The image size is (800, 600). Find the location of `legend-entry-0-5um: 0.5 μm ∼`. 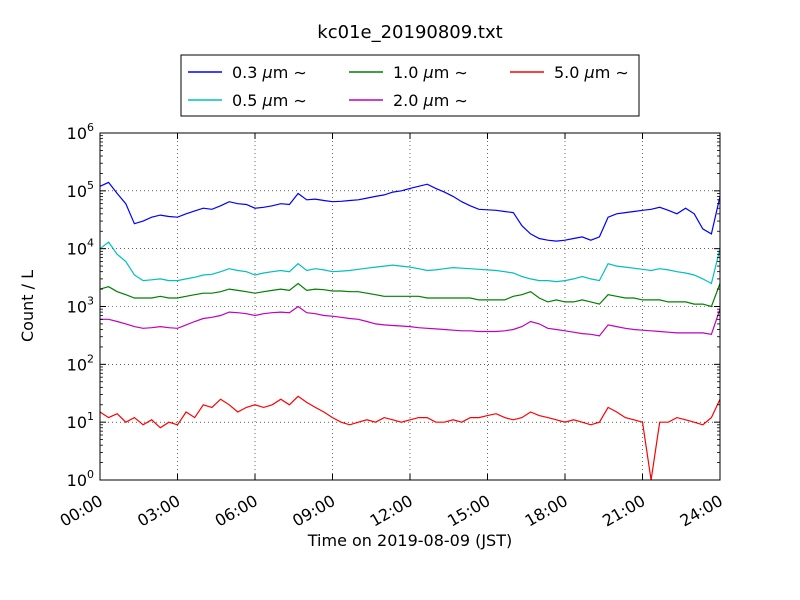

legend-entry-0-5um: 0.5 μm ∼ is located at coordinates (247, 100).